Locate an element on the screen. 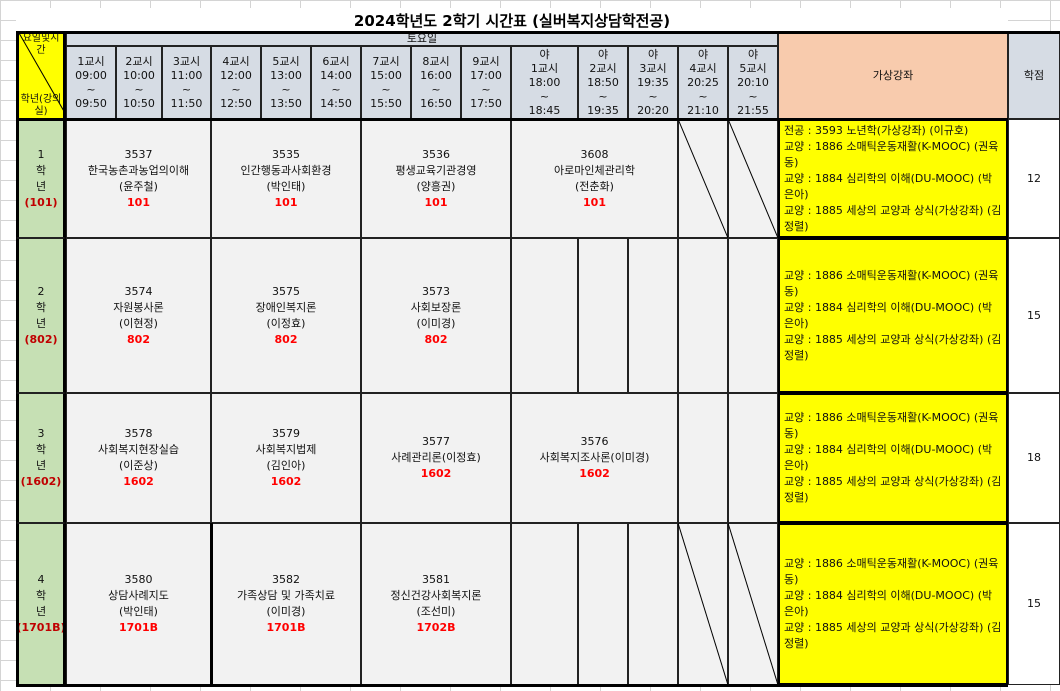 The image size is (1060, 691). period-text: 18:45 is located at coordinates (544, 110).